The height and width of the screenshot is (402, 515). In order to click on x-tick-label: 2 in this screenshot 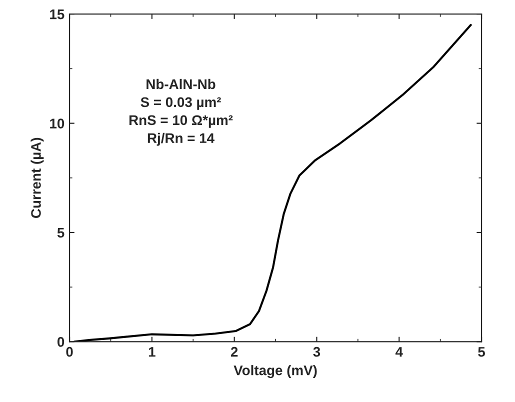, I will do `click(234, 351)`.